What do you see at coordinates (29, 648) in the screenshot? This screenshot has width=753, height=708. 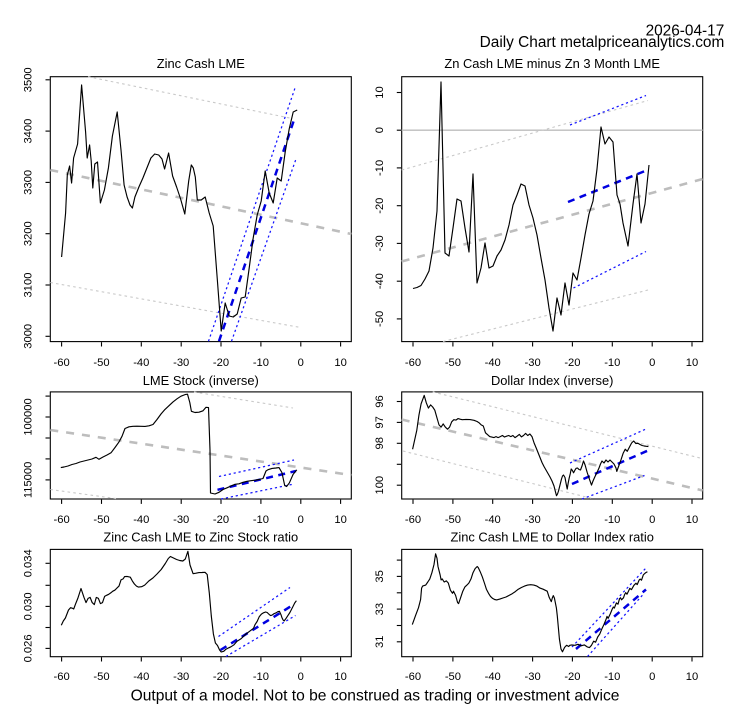 I see `svg-text: 0.026` at bounding box center [29, 648].